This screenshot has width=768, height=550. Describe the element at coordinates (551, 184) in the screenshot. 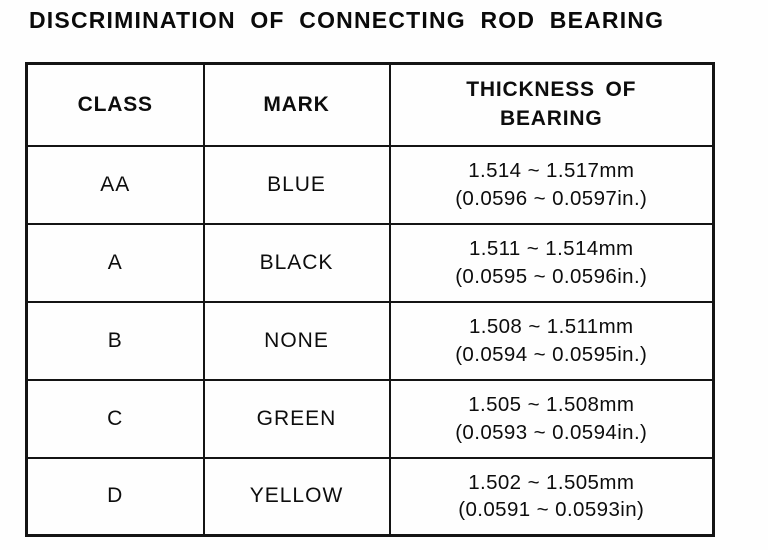

I see `thickness-value: 1.514 ~ 1.517mm (0.0596 ~ 0.0597in.)` at that location.